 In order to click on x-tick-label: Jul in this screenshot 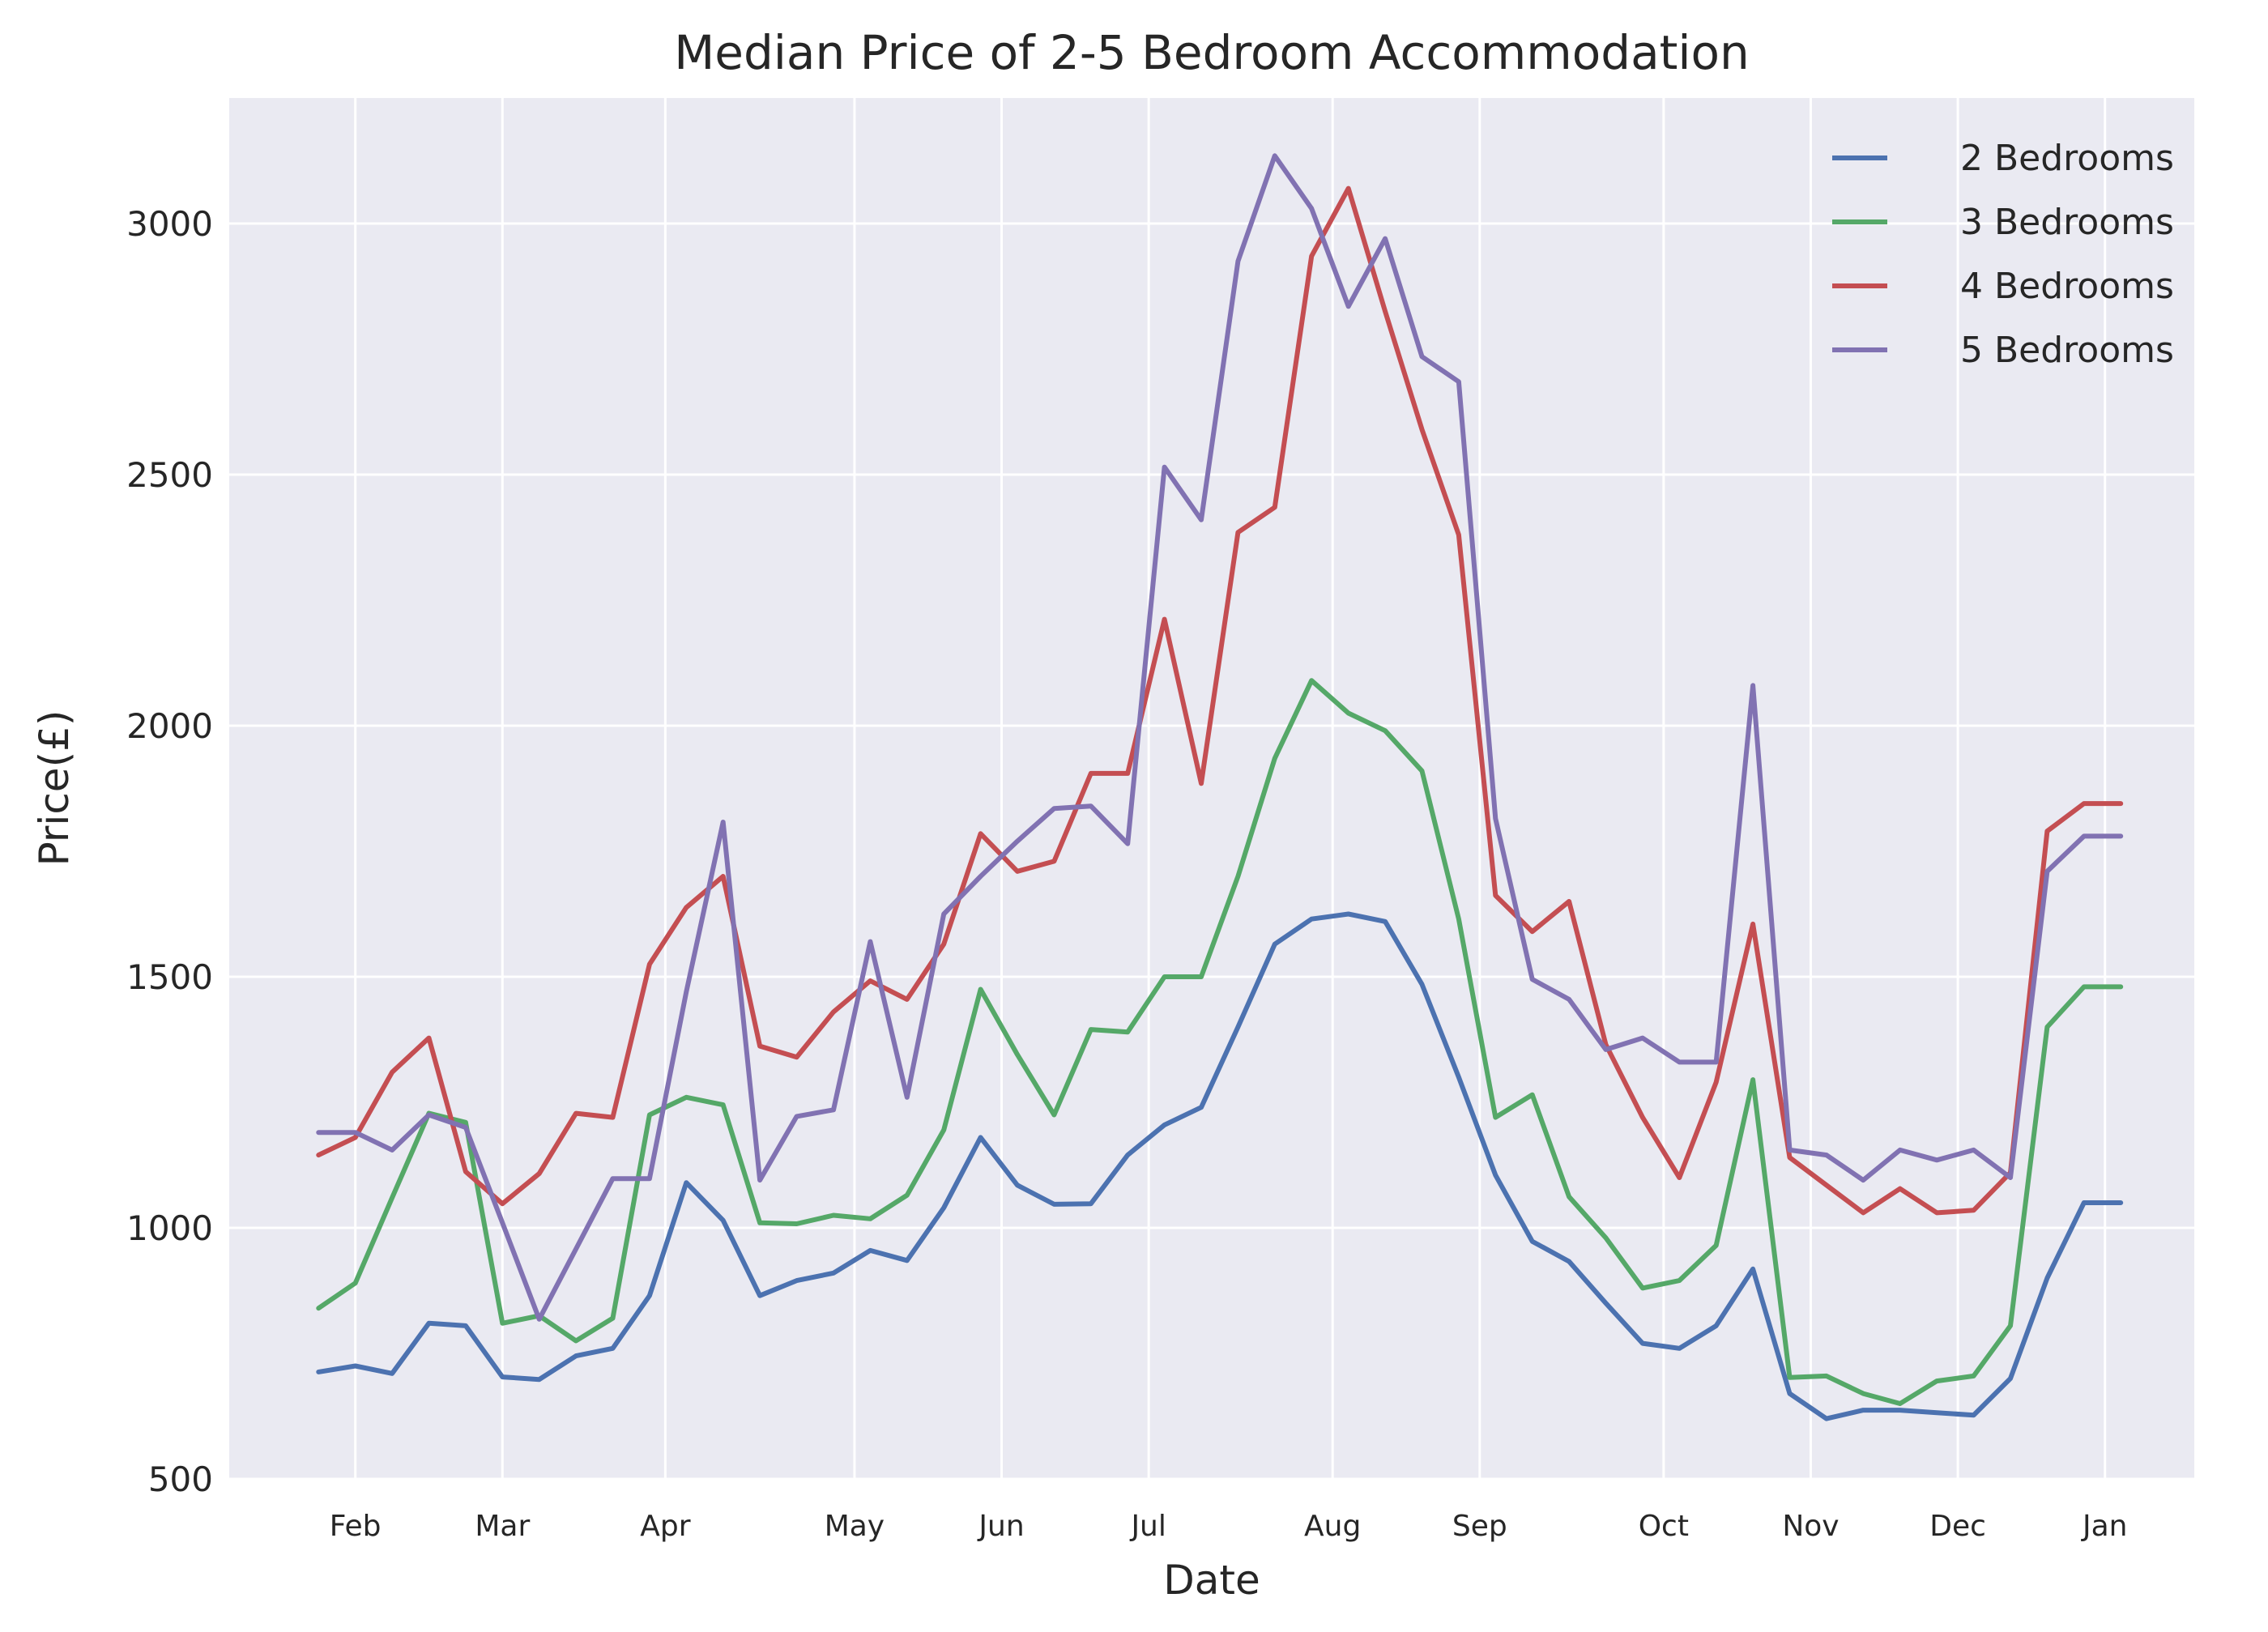, I will do `click(1147, 1526)`.